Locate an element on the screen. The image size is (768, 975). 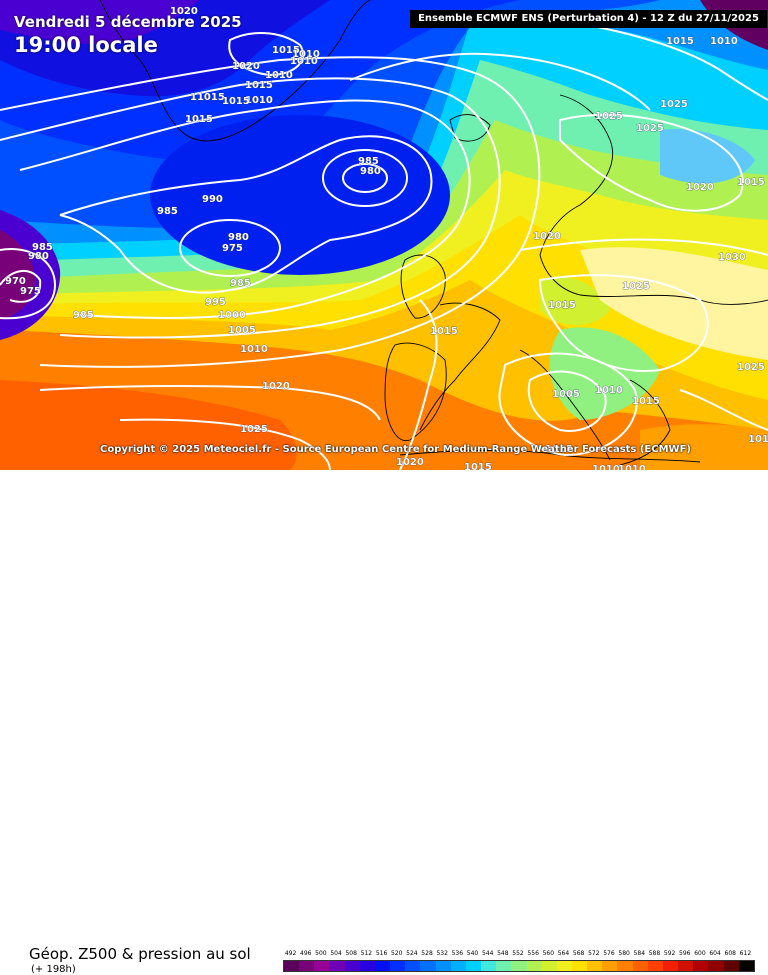
z500-band-west-core is located at coordinates (17, 275).